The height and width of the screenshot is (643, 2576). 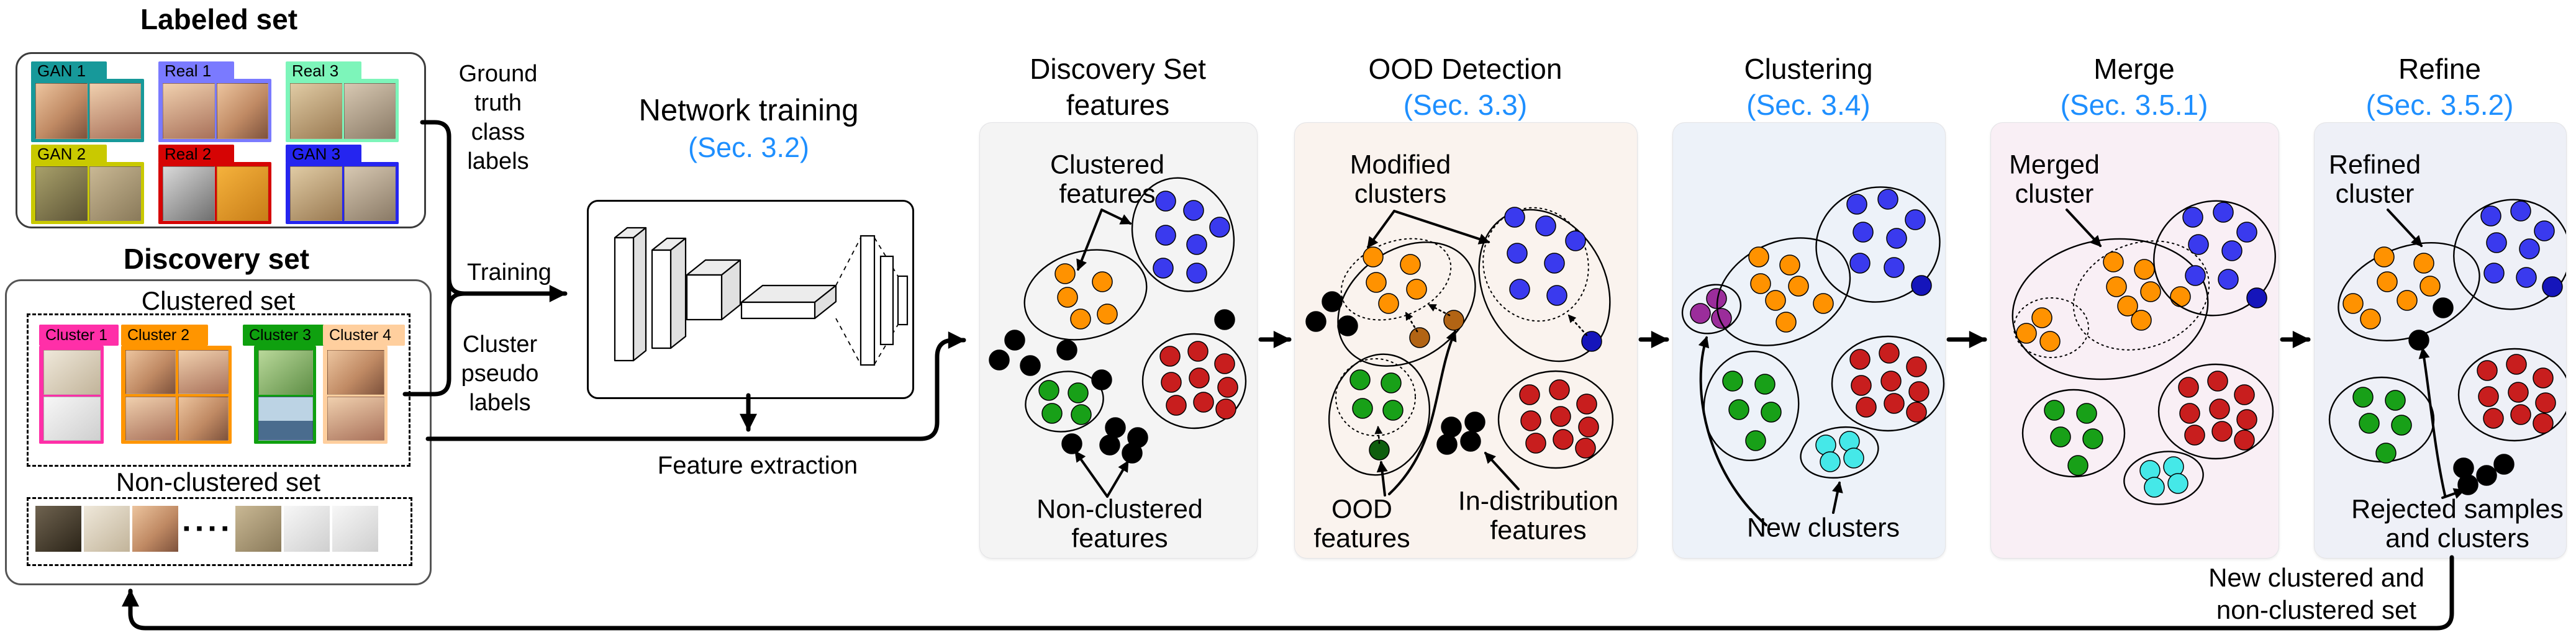 What do you see at coordinates (1112, 349) in the screenshot?
I see `non-clustered-dots` at bounding box center [1112, 349].